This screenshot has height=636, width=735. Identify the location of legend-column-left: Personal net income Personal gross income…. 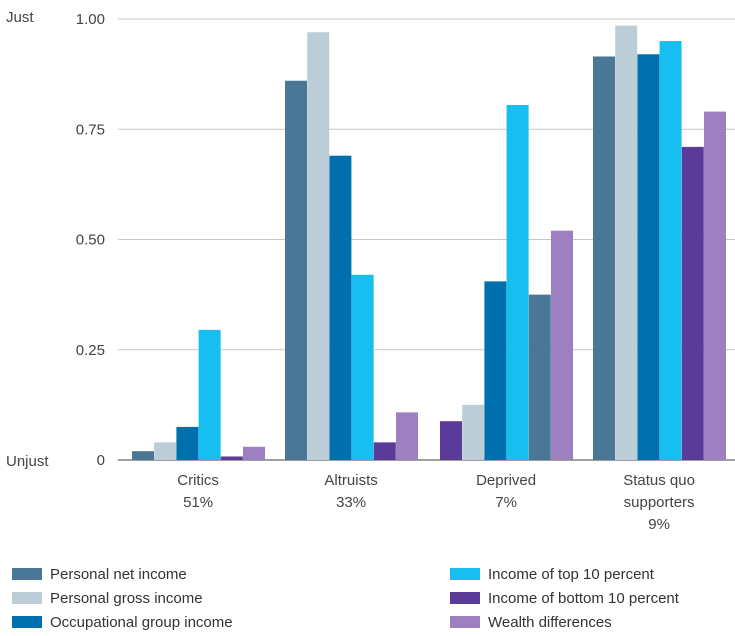
(122, 598).